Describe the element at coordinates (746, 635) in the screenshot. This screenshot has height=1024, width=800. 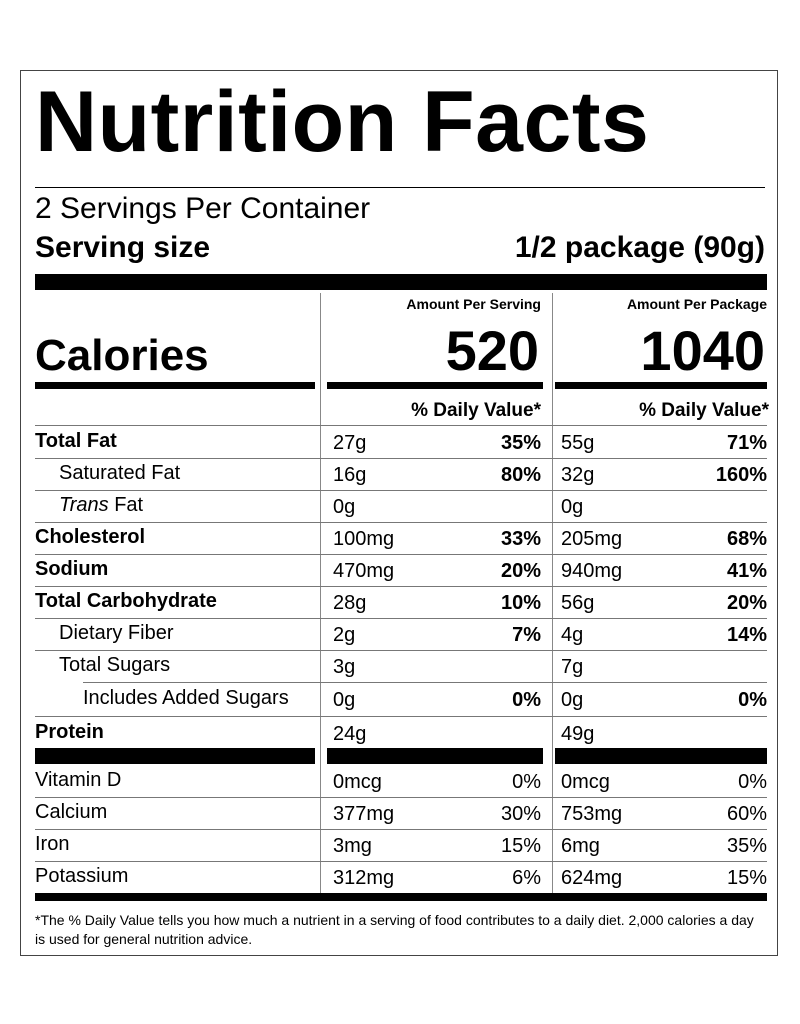
I see `package-daily-value: 14%` at that location.